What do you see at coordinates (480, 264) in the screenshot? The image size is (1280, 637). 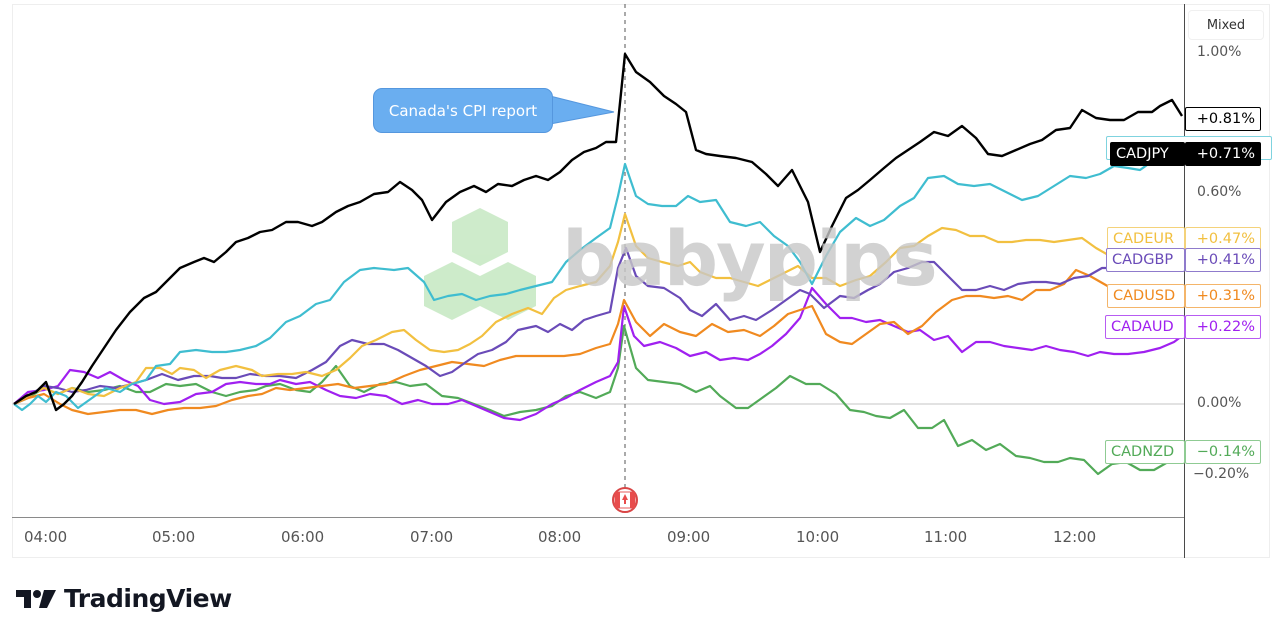 I see `babypips-logo-icon` at bounding box center [480, 264].